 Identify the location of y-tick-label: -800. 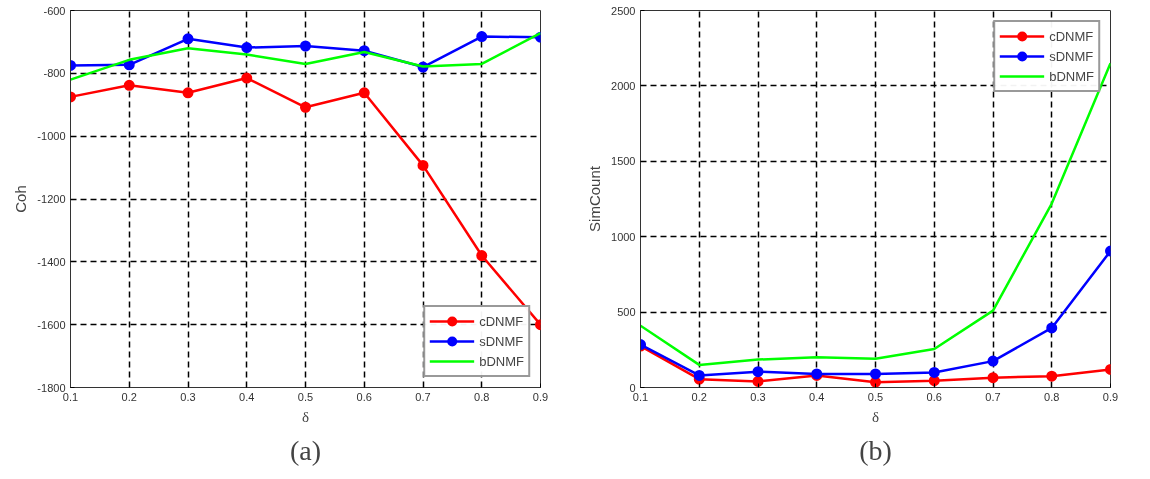
(54, 73).